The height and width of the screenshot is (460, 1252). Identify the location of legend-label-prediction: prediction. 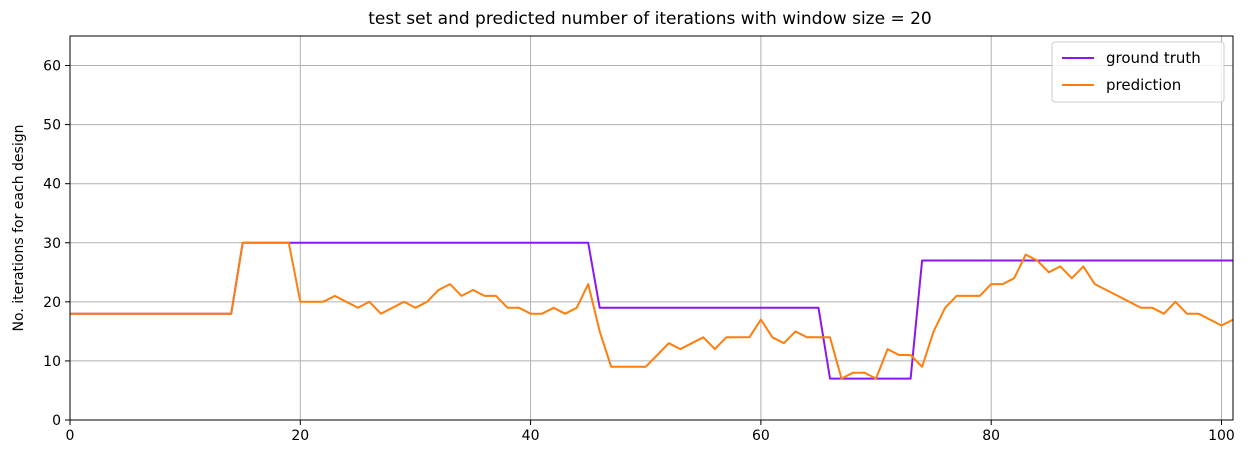
(1143, 85).